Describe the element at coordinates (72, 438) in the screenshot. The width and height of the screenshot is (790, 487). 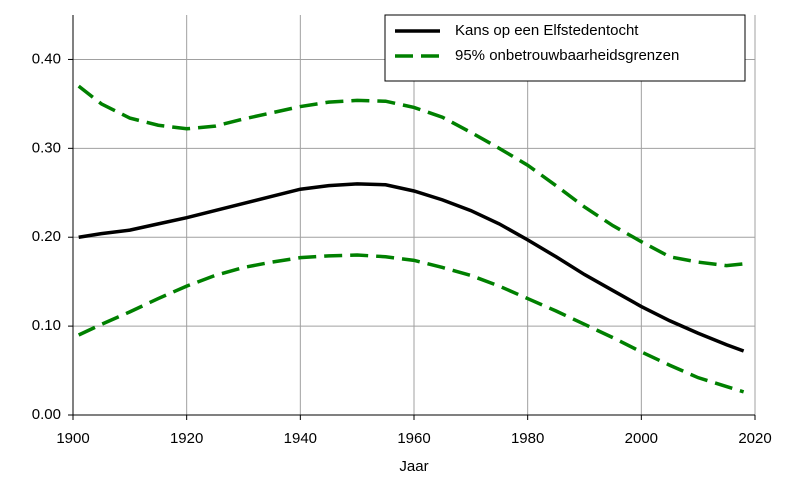
I see `x-tick-label: 1900` at that location.